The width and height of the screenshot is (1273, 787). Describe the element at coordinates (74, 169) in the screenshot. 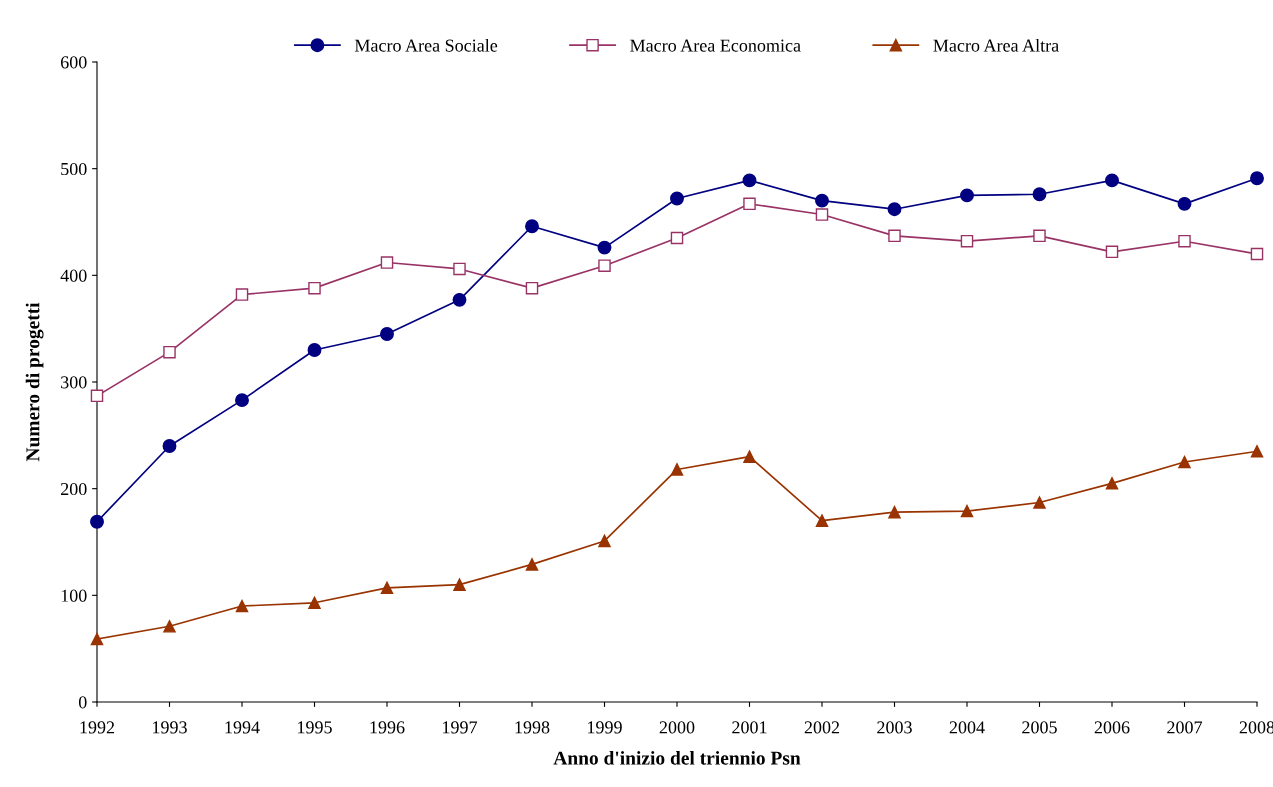

I see `y-tick-label: 500` at that location.